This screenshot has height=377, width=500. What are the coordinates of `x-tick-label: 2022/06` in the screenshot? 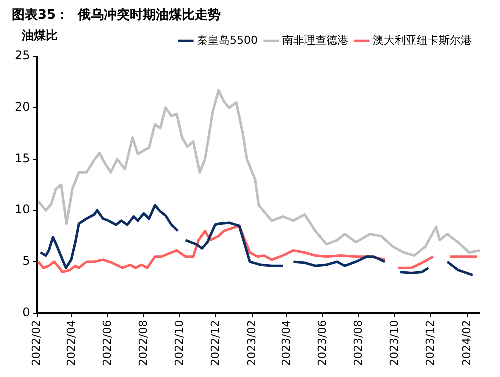 It's located at (107, 343).